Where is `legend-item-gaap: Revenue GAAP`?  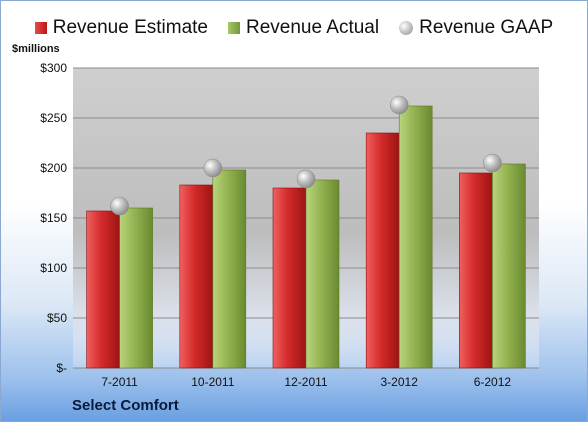
legend-item-gaap: Revenue GAAP is located at coordinates (476, 28).